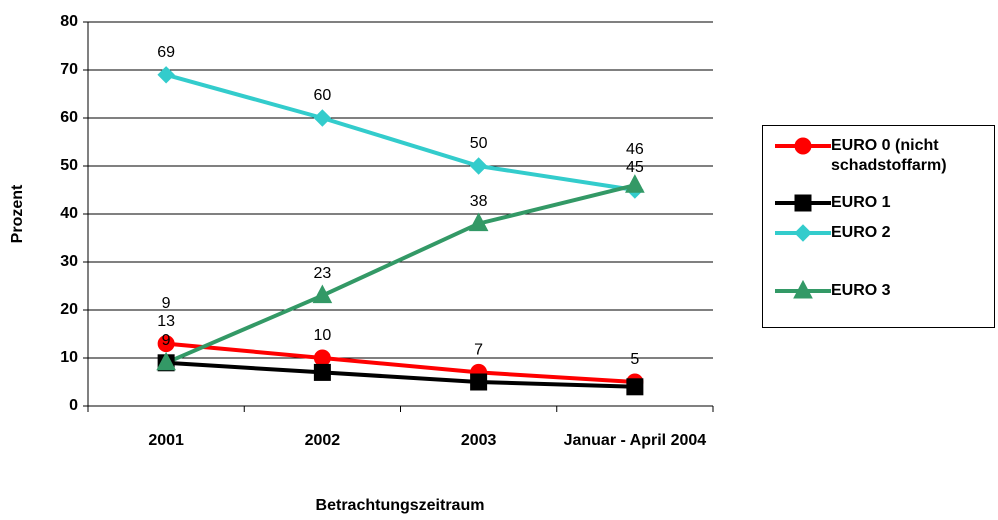  What do you see at coordinates (322, 273) in the screenshot?
I see `data-label: 23` at bounding box center [322, 273].